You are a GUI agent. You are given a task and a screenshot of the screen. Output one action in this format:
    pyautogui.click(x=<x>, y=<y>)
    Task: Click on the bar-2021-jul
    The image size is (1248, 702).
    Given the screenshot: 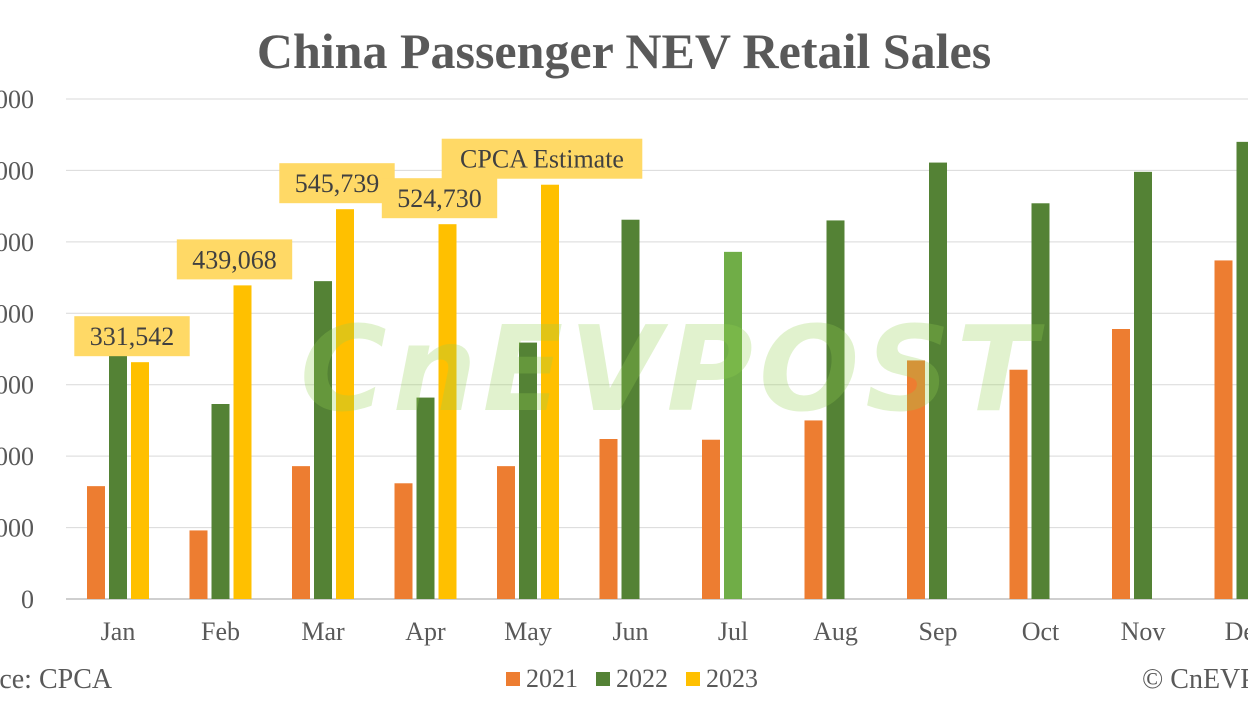 What is the action you would take?
    pyautogui.click(x=711, y=519)
    